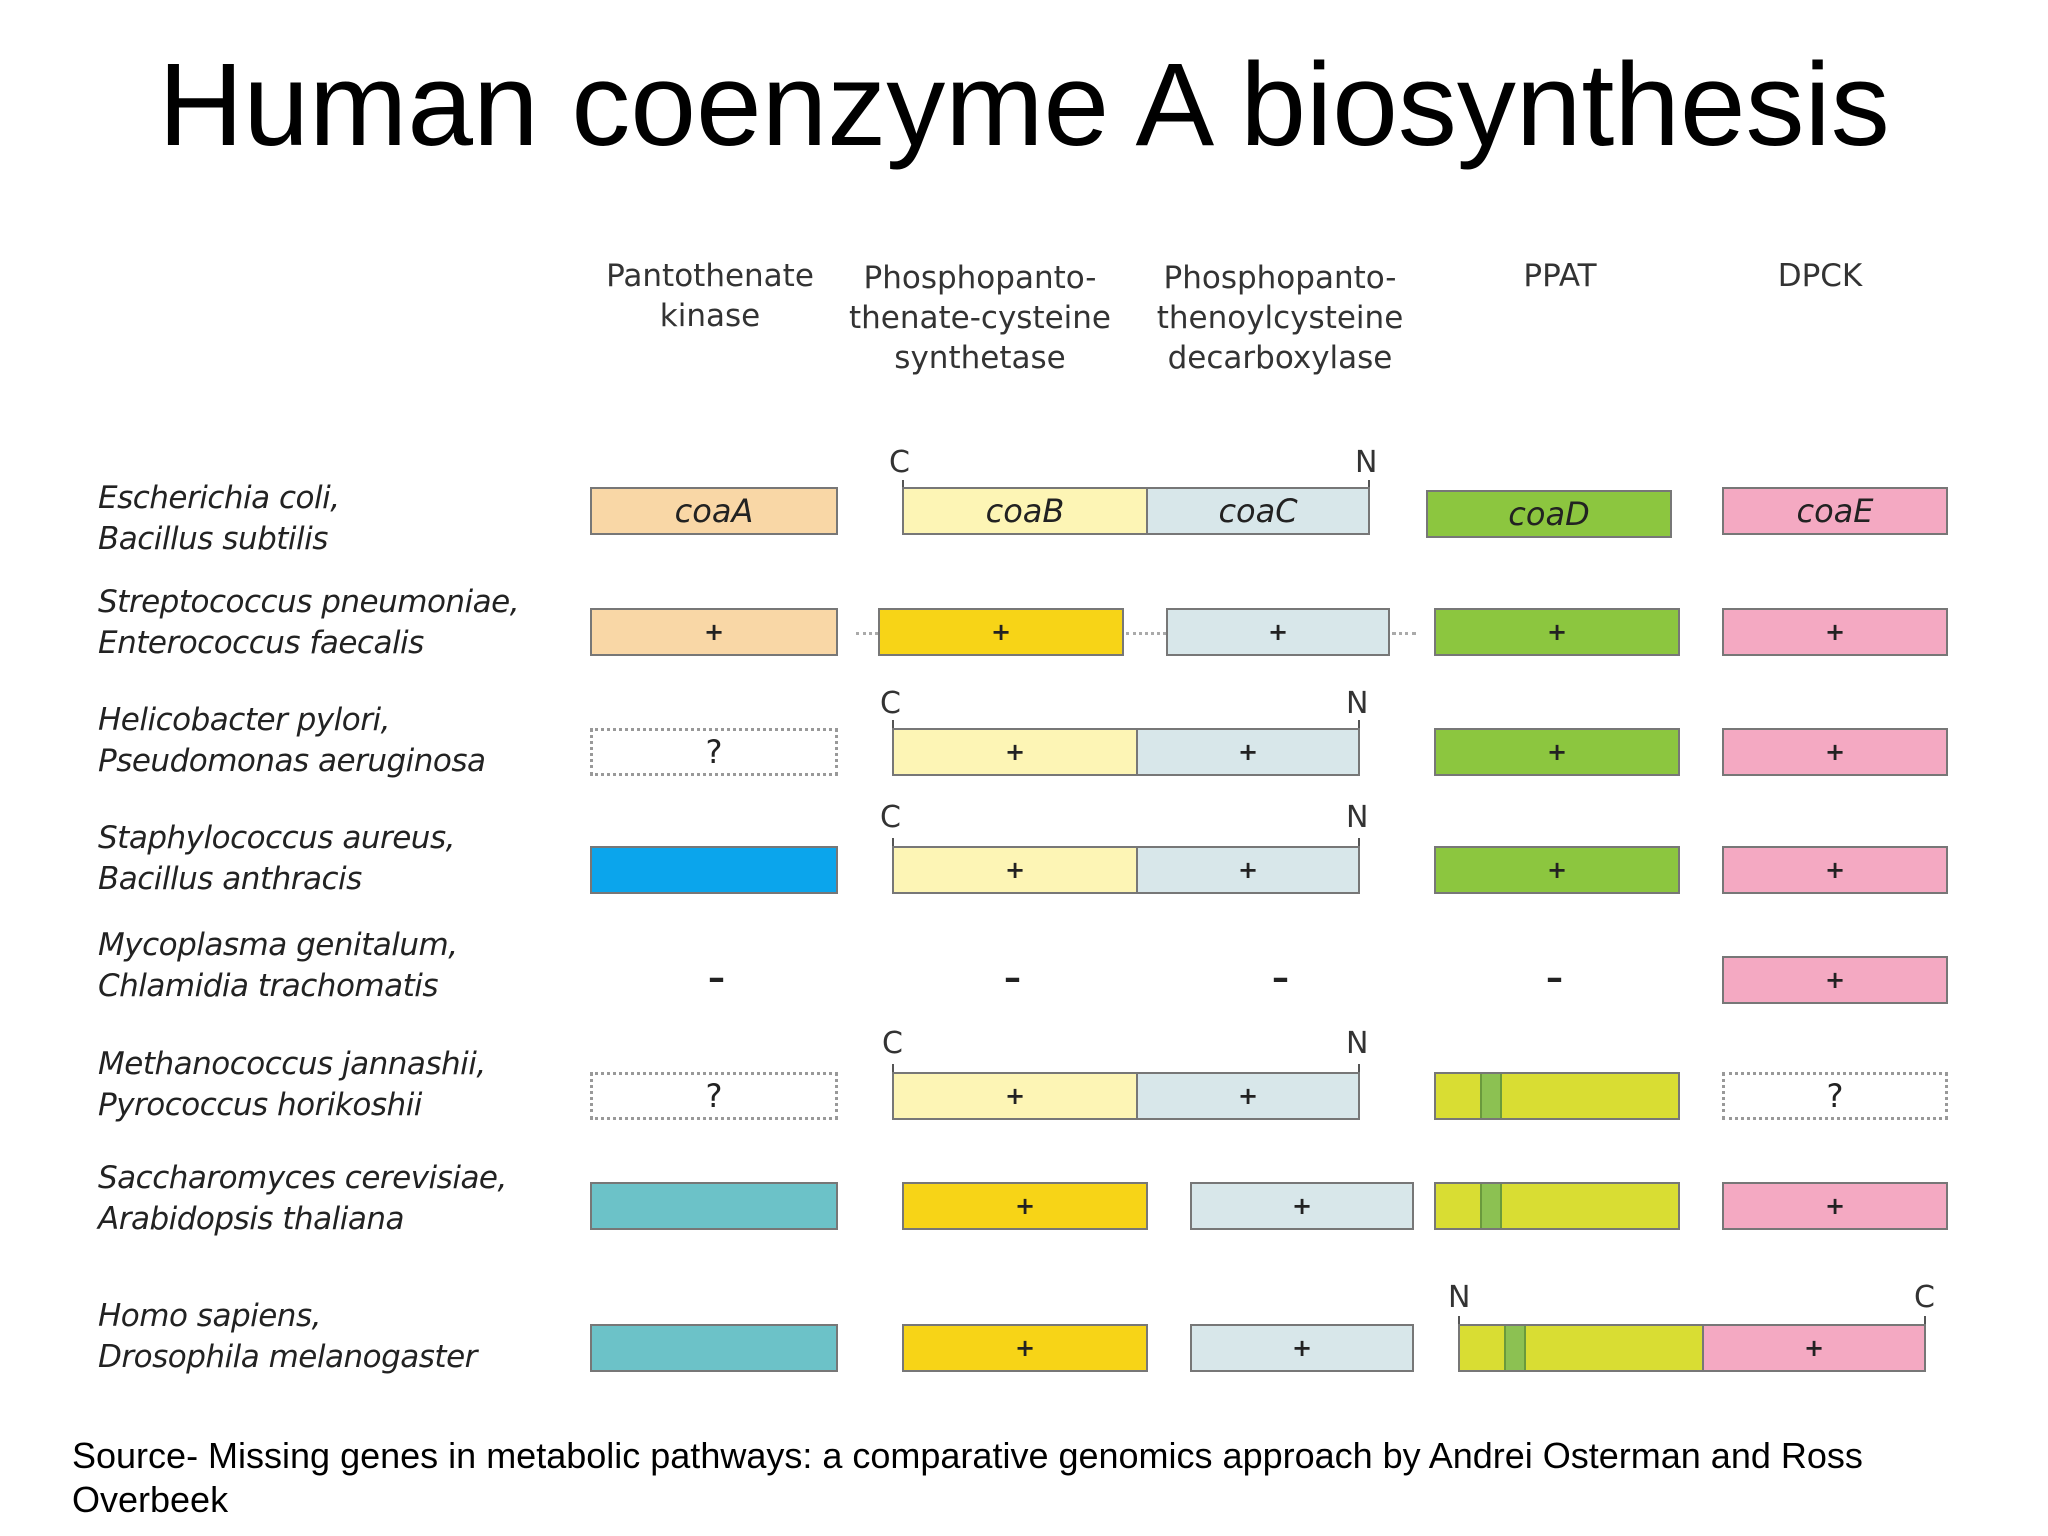  What do you see at coordinates (287, 1336) in the screenshot?
I see `organism-label-8: Homo sapiens, Drosophila melanogaster` at bounding box center [287, 1336].